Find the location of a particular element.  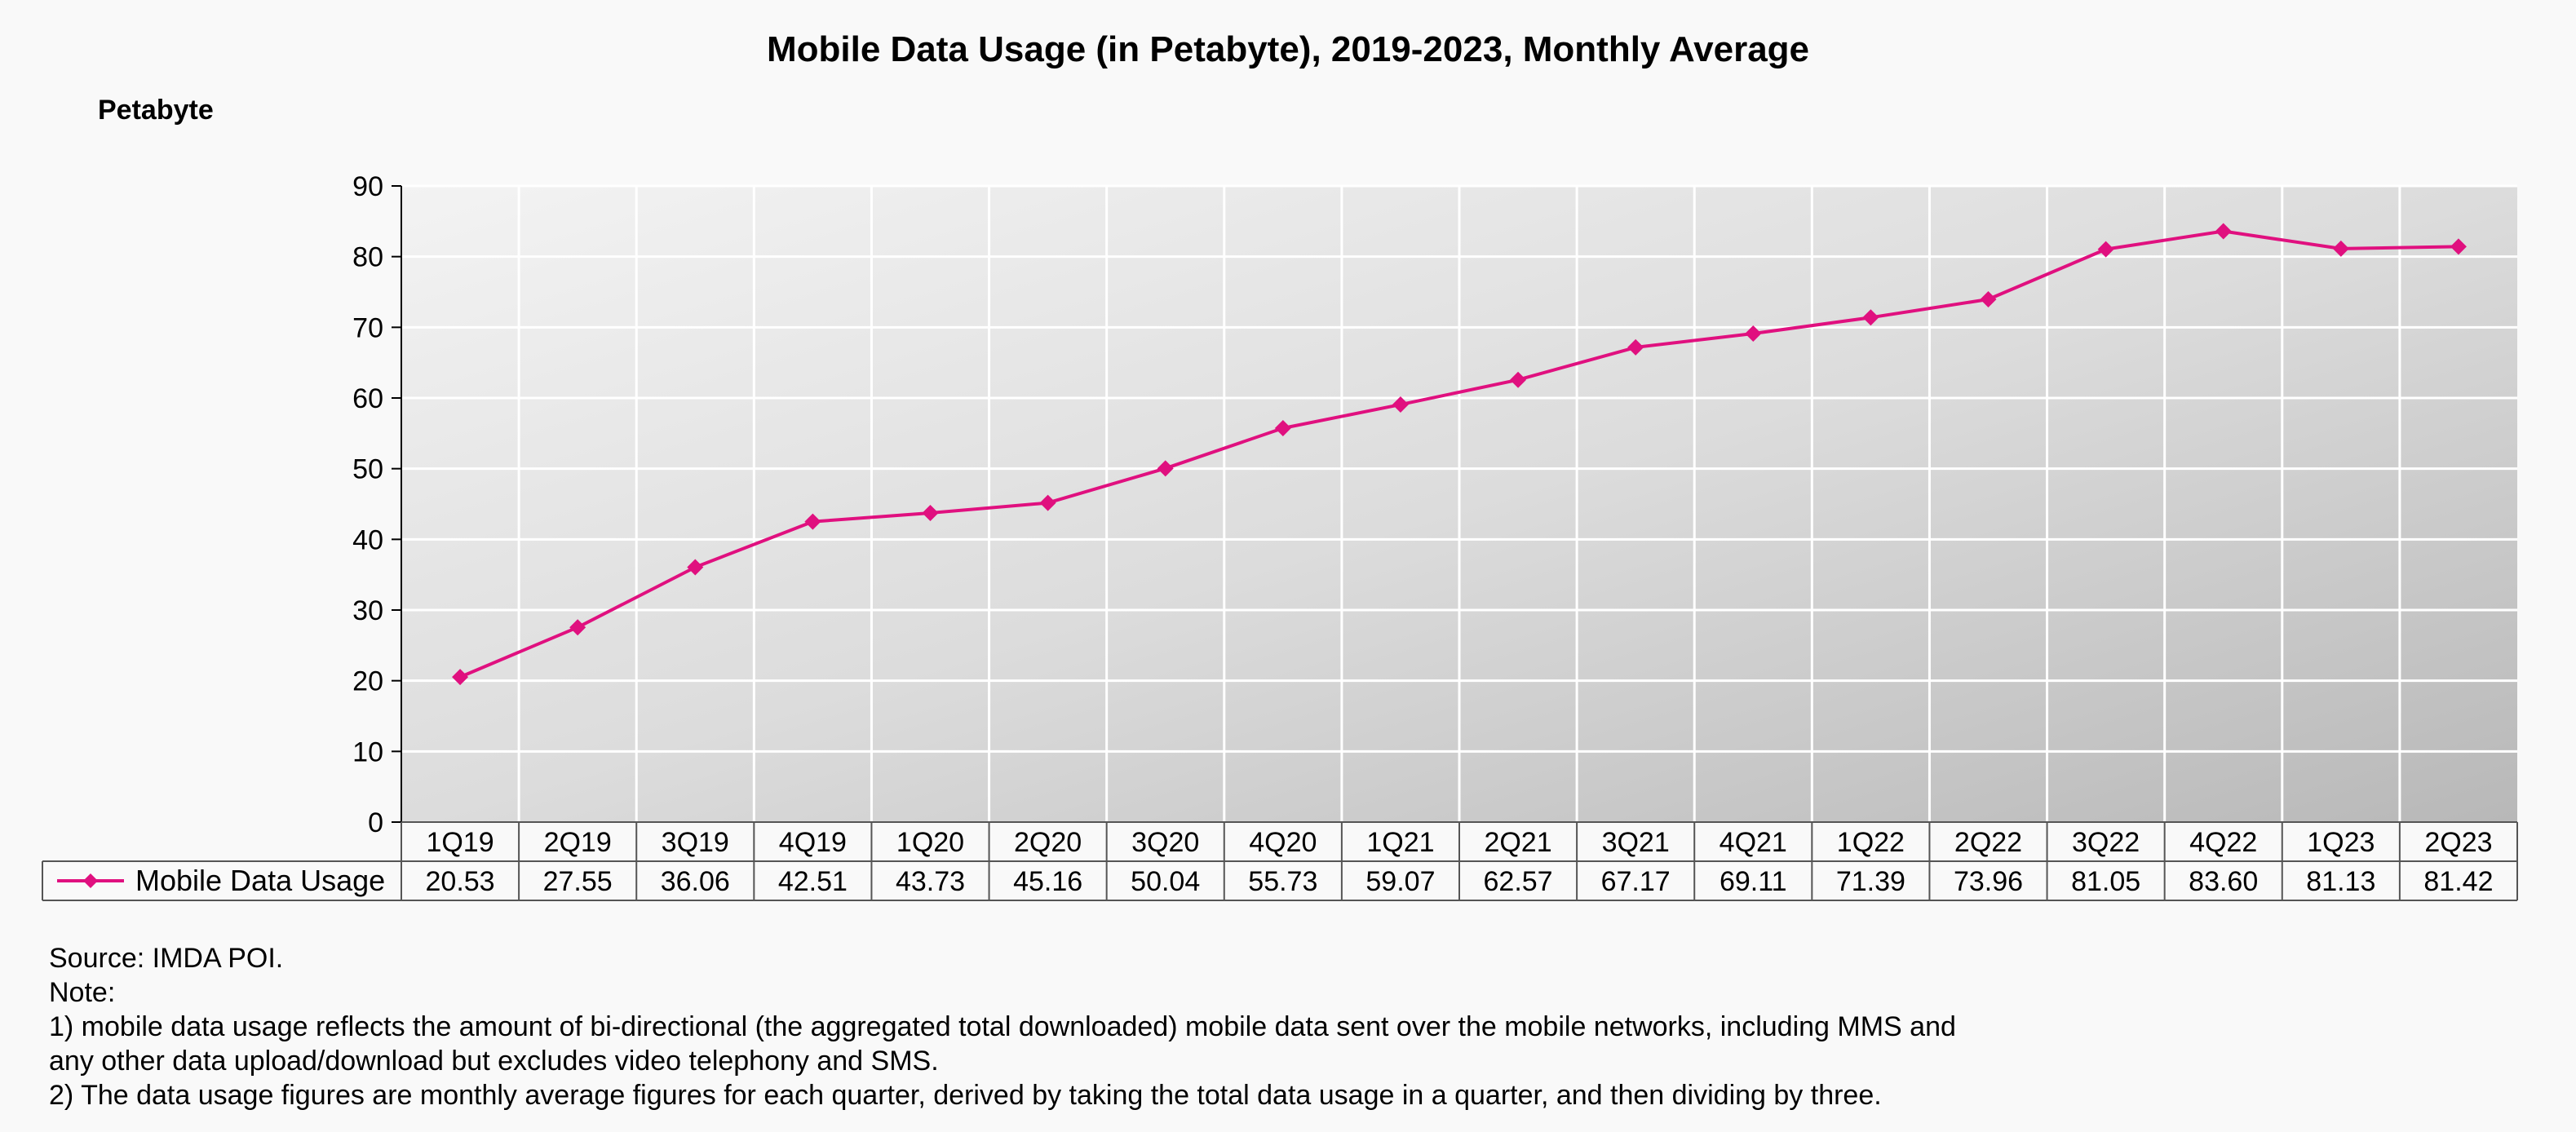

x-tick-label: 3Q19 is located at coordinates (695, 842).